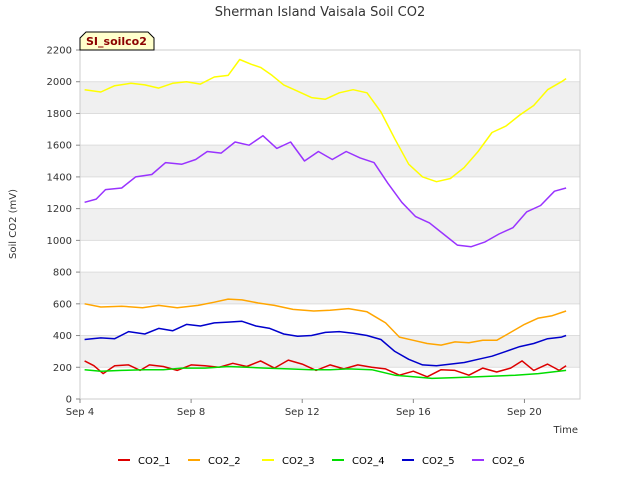 The width and height of the screenshot is (640, 480). I want to click on x-tick-label: Sep 4, so click(80, 412).